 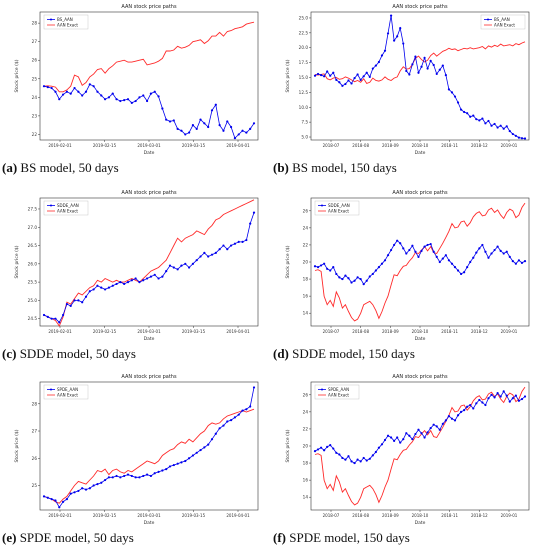 What do you see at coordinates (35, 485) in the screenshot?
I see `y-tick-label: 25` at bounding box center [35, 485].